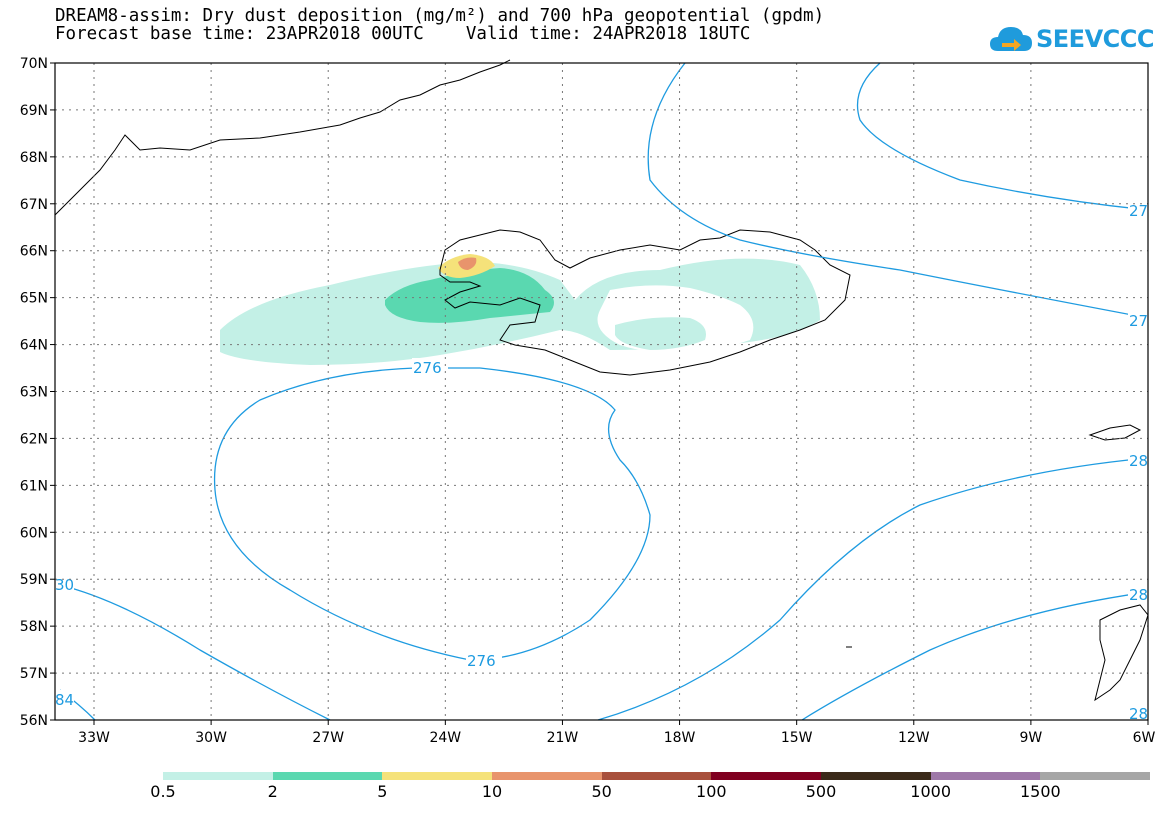 The width and height of the screenshot is (1175, 815). Describe the element at coordinates (1031, 738) in the screenshot. I see `lon-label: 9W` at that location.